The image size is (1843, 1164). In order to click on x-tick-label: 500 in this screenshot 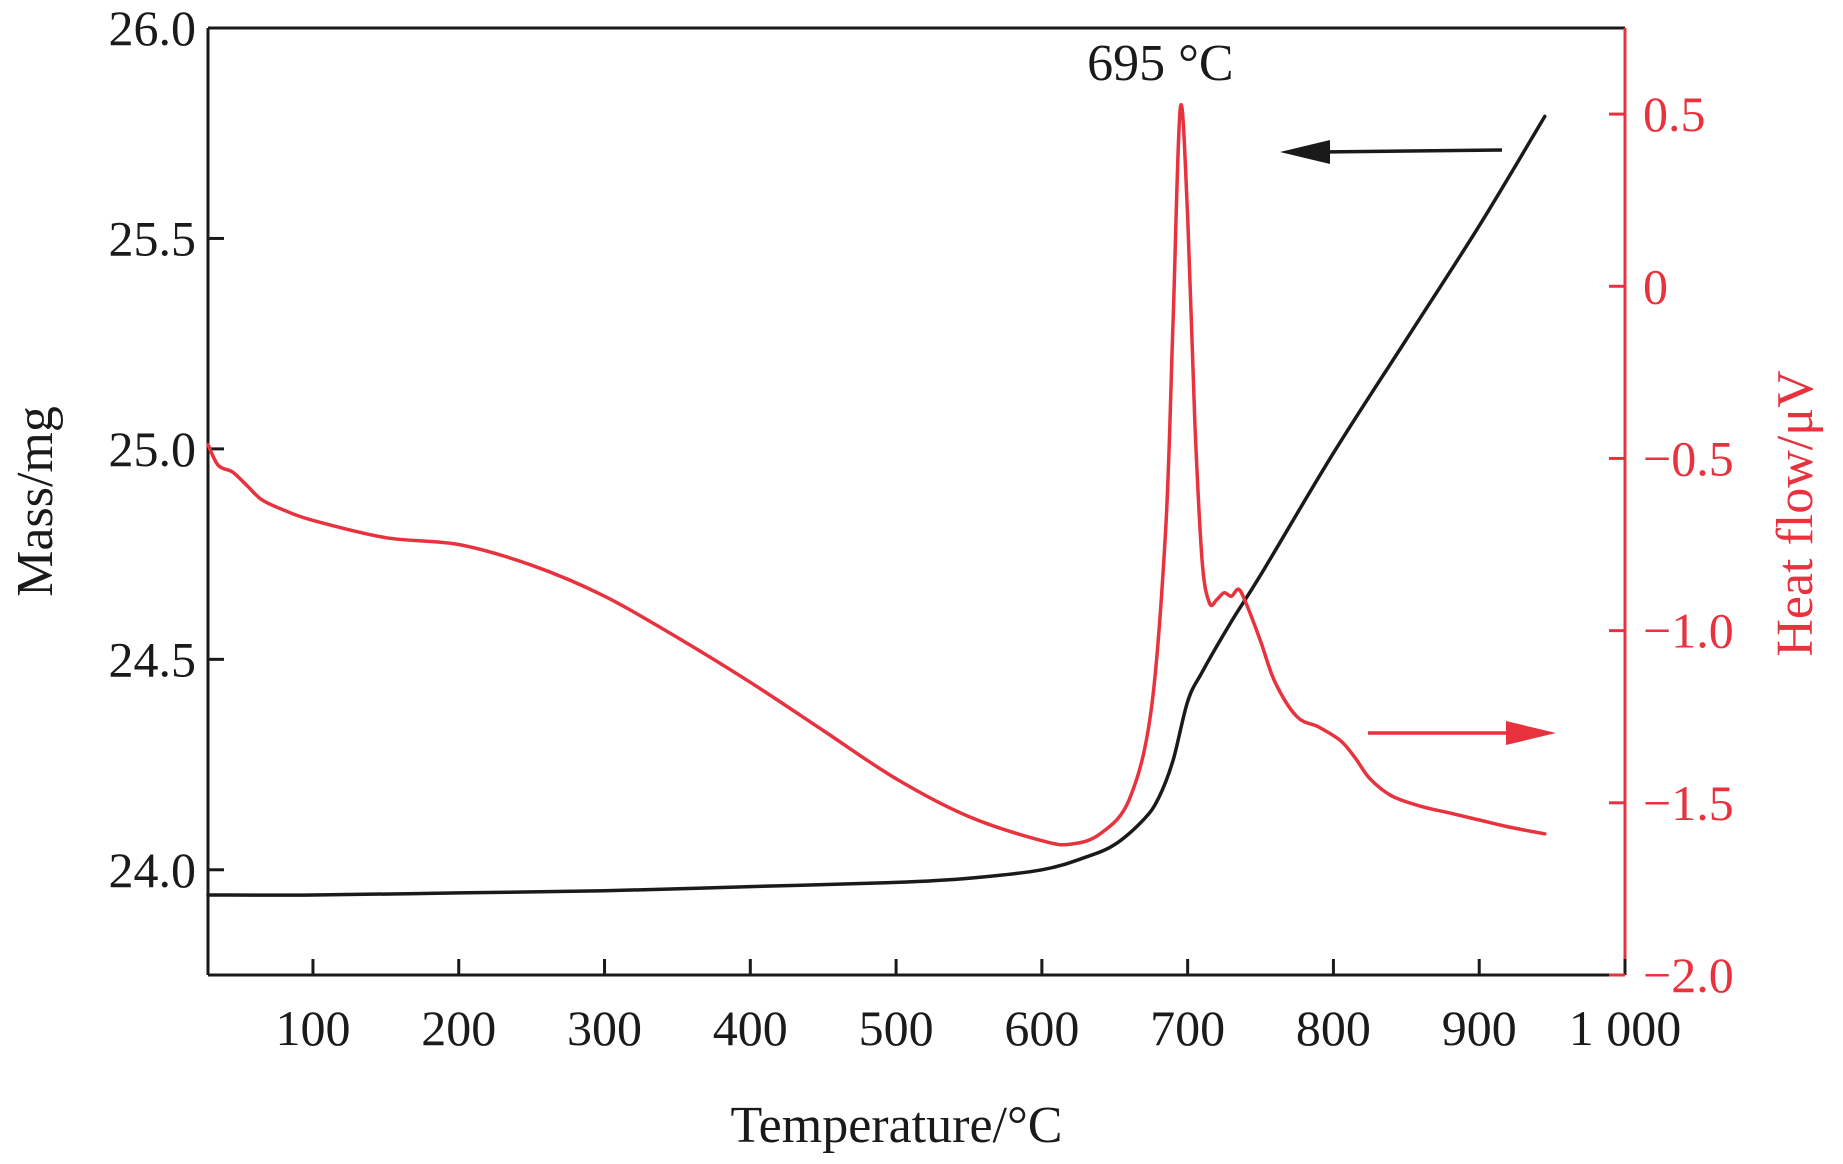, I will do `click(896, 1028)`.